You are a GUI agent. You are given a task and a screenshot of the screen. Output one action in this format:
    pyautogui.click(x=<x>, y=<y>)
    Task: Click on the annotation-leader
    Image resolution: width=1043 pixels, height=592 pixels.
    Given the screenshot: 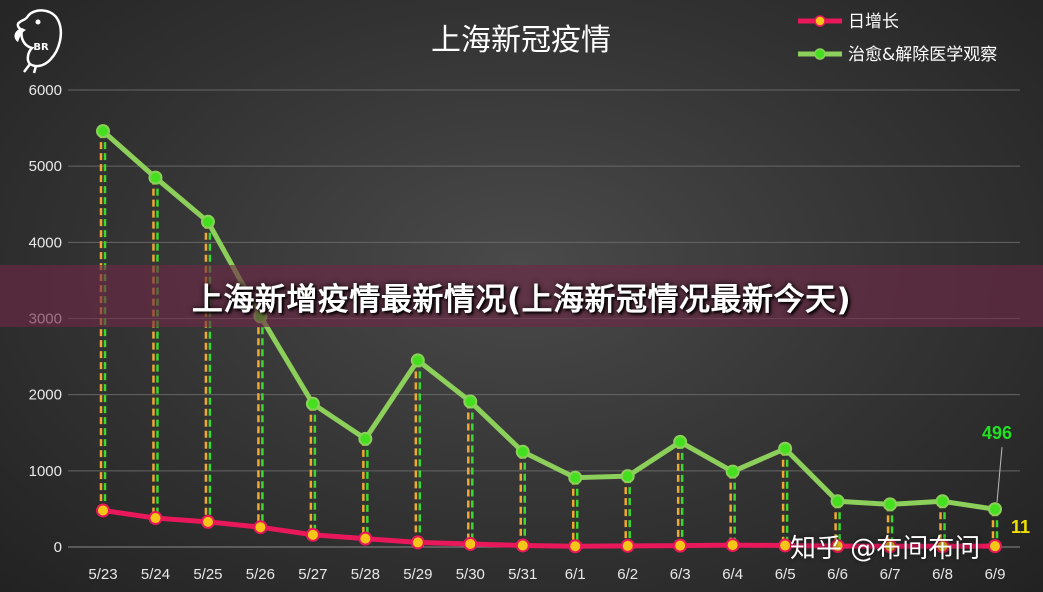 What is the action you would take?
    pyautogui.click(x=999, y=475)
    